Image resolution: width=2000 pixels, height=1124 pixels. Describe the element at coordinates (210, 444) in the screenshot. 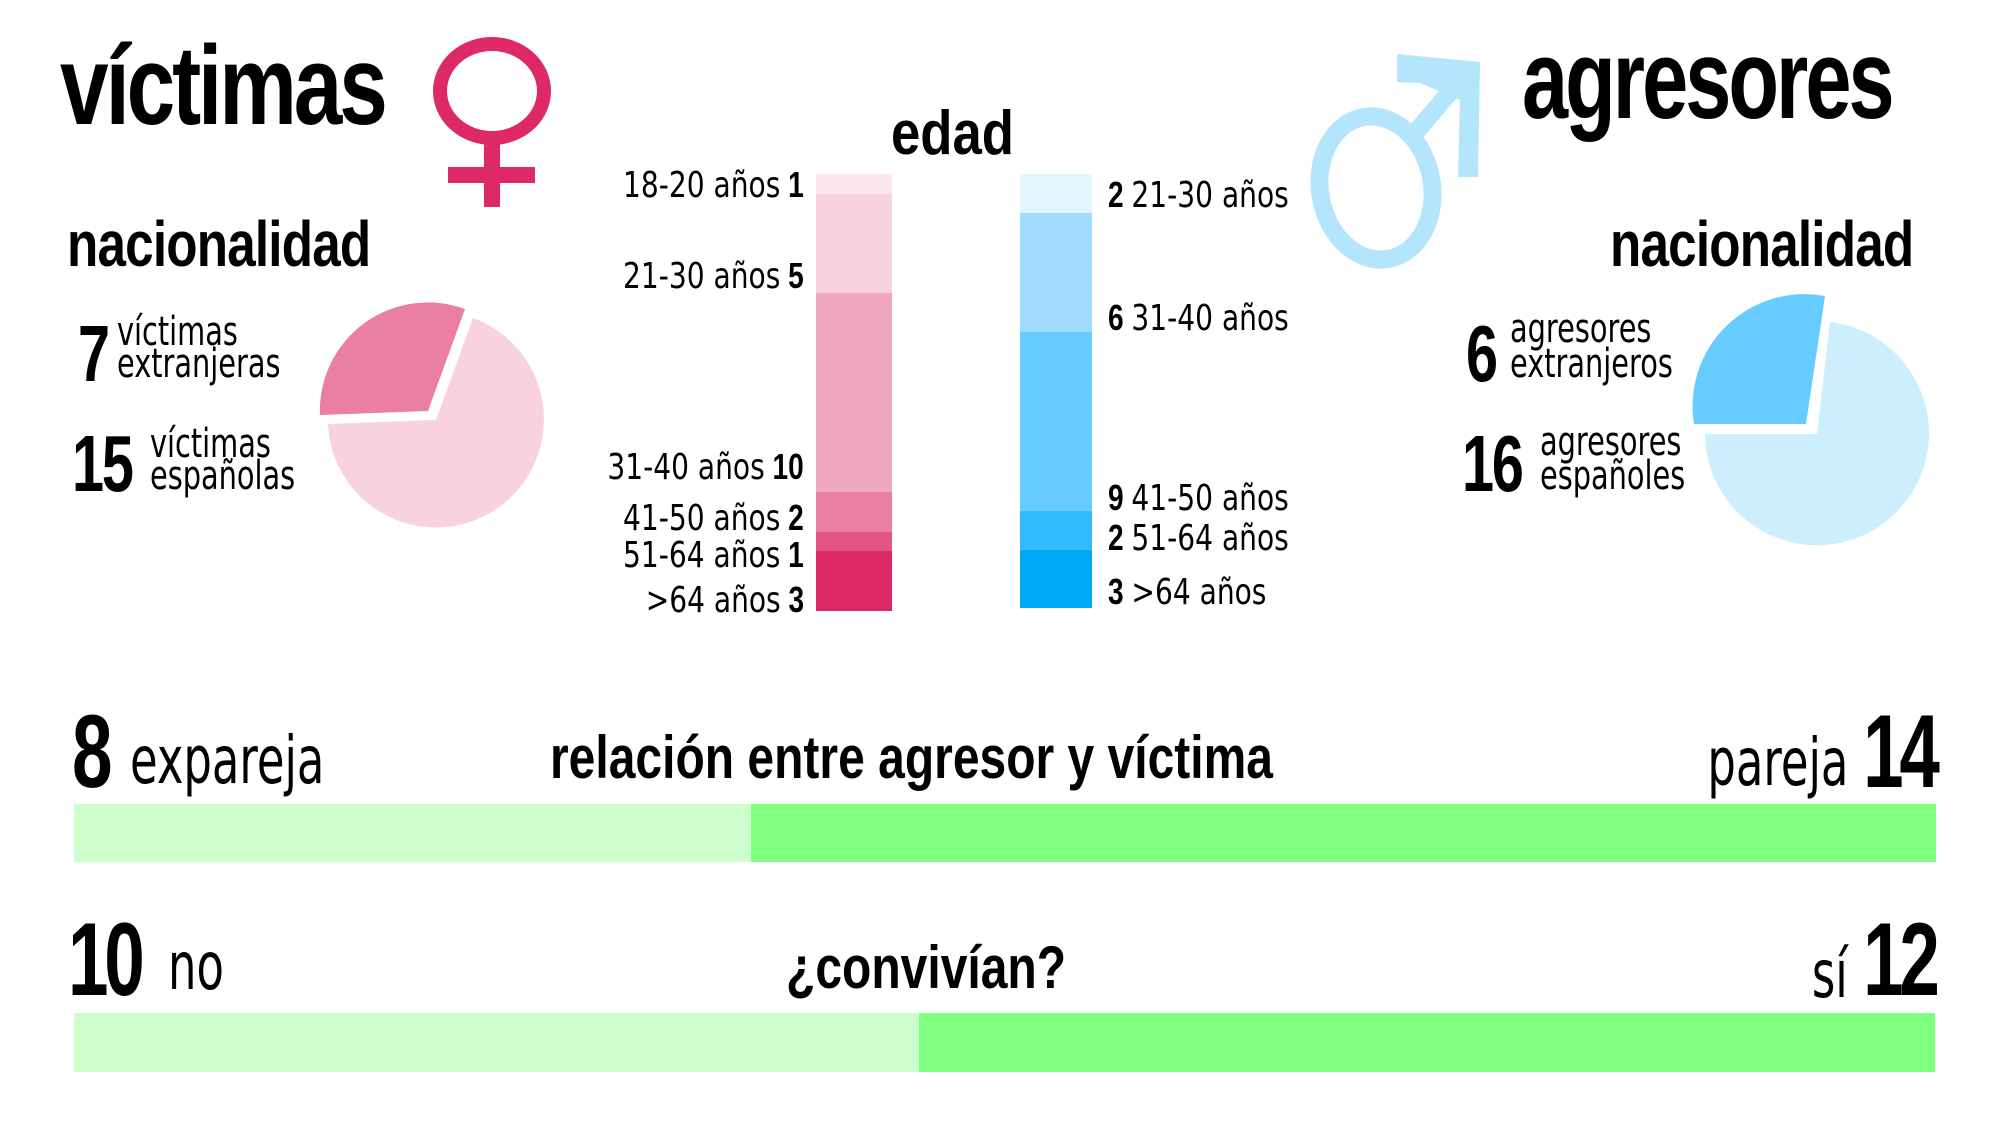

I see `victimas-espanolas-line1: víctimas` at that location.